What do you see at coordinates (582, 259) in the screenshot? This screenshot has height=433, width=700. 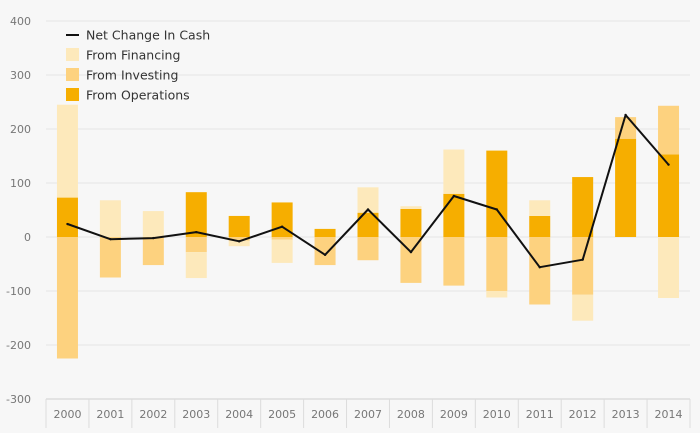 I see `line-point-2012` at bounding box center [582, 259].